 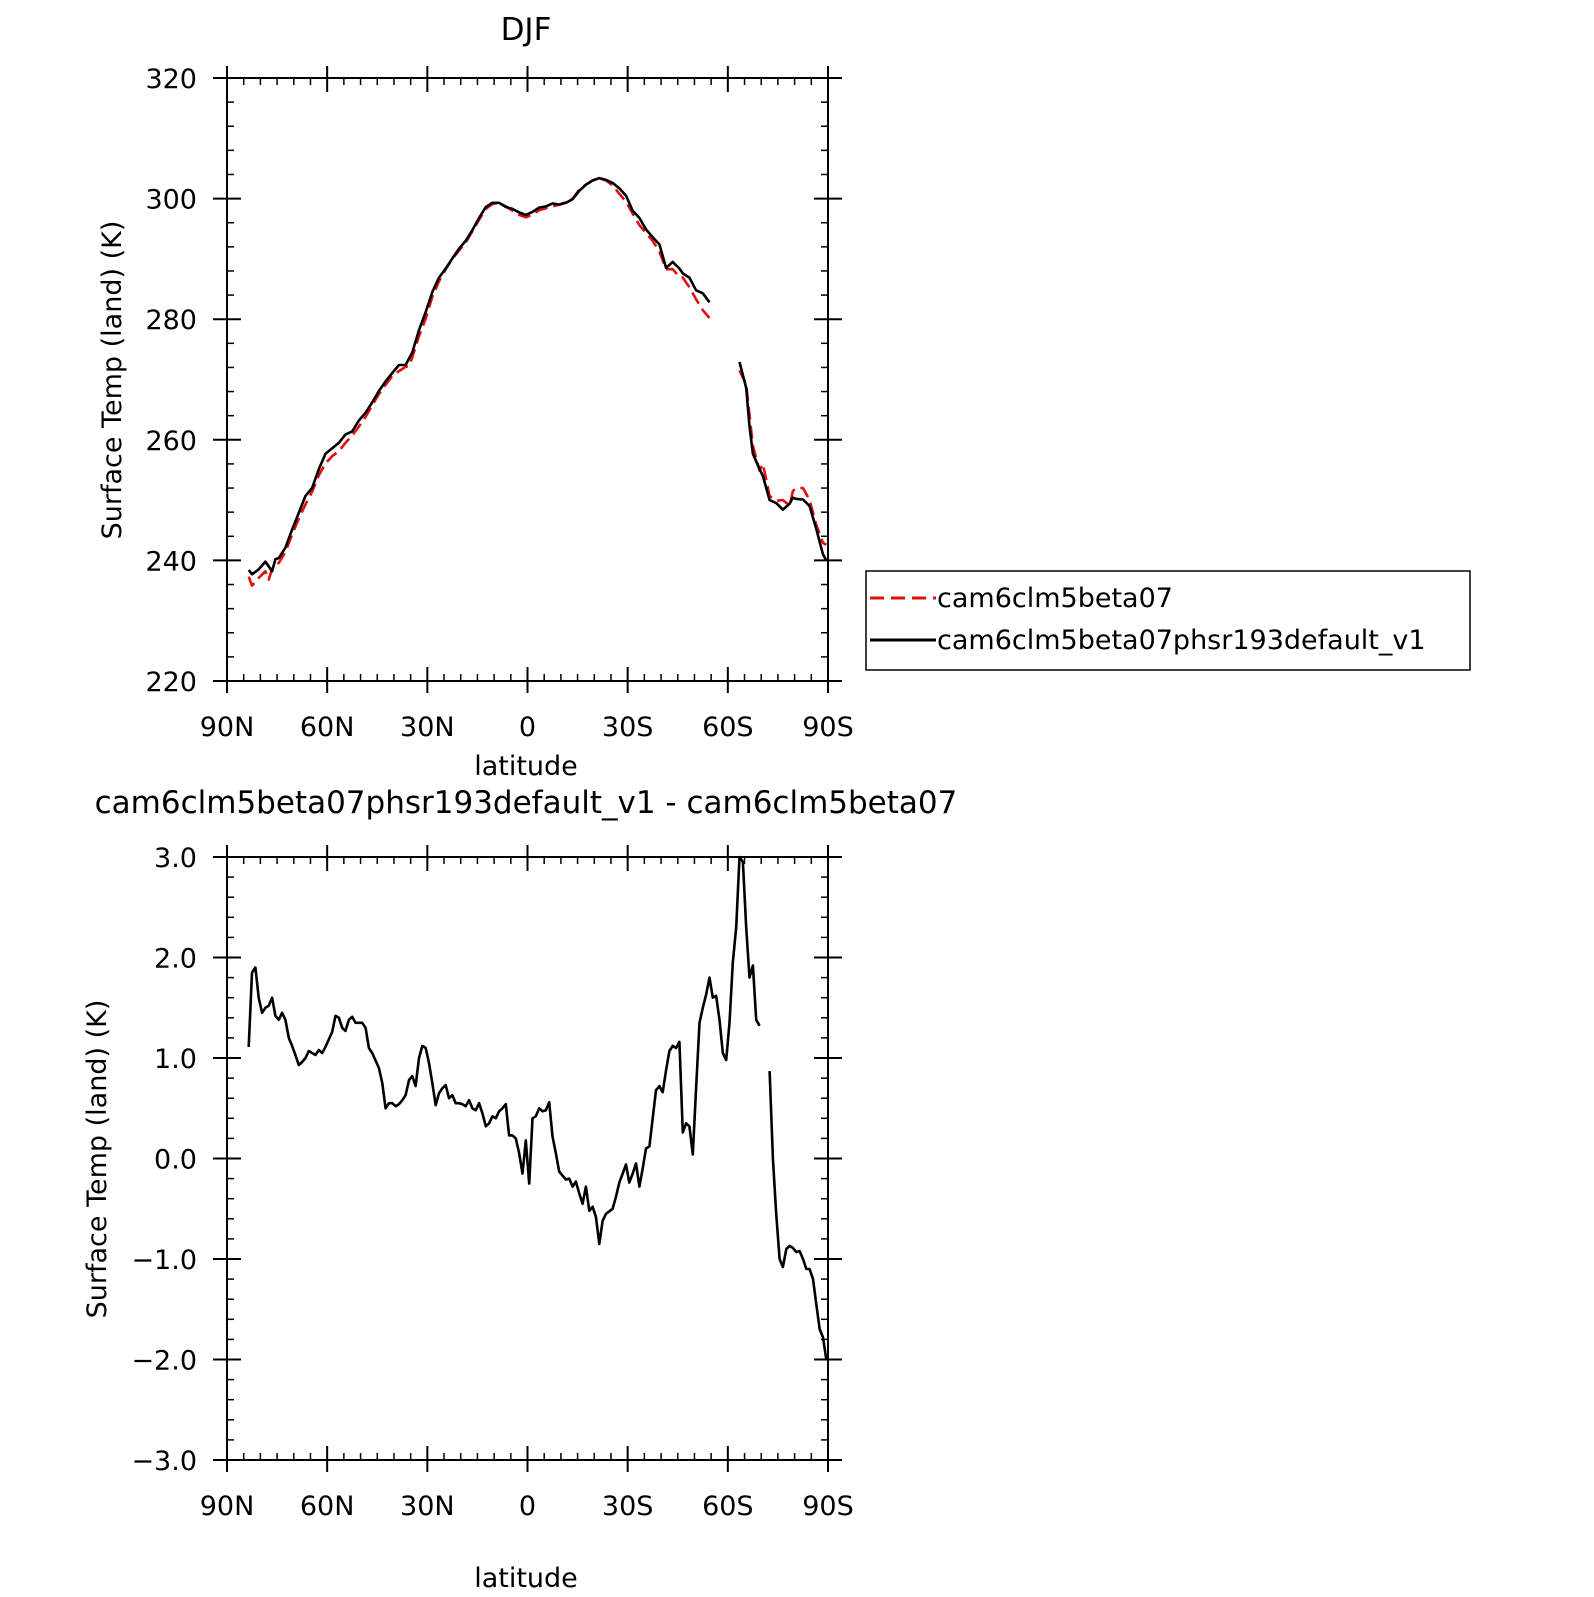 What do you see at coordinates (164, 1461) in the screenshot?
I see `bottom-y-tick-label: −3.0` at bounding box center [164, 1461].